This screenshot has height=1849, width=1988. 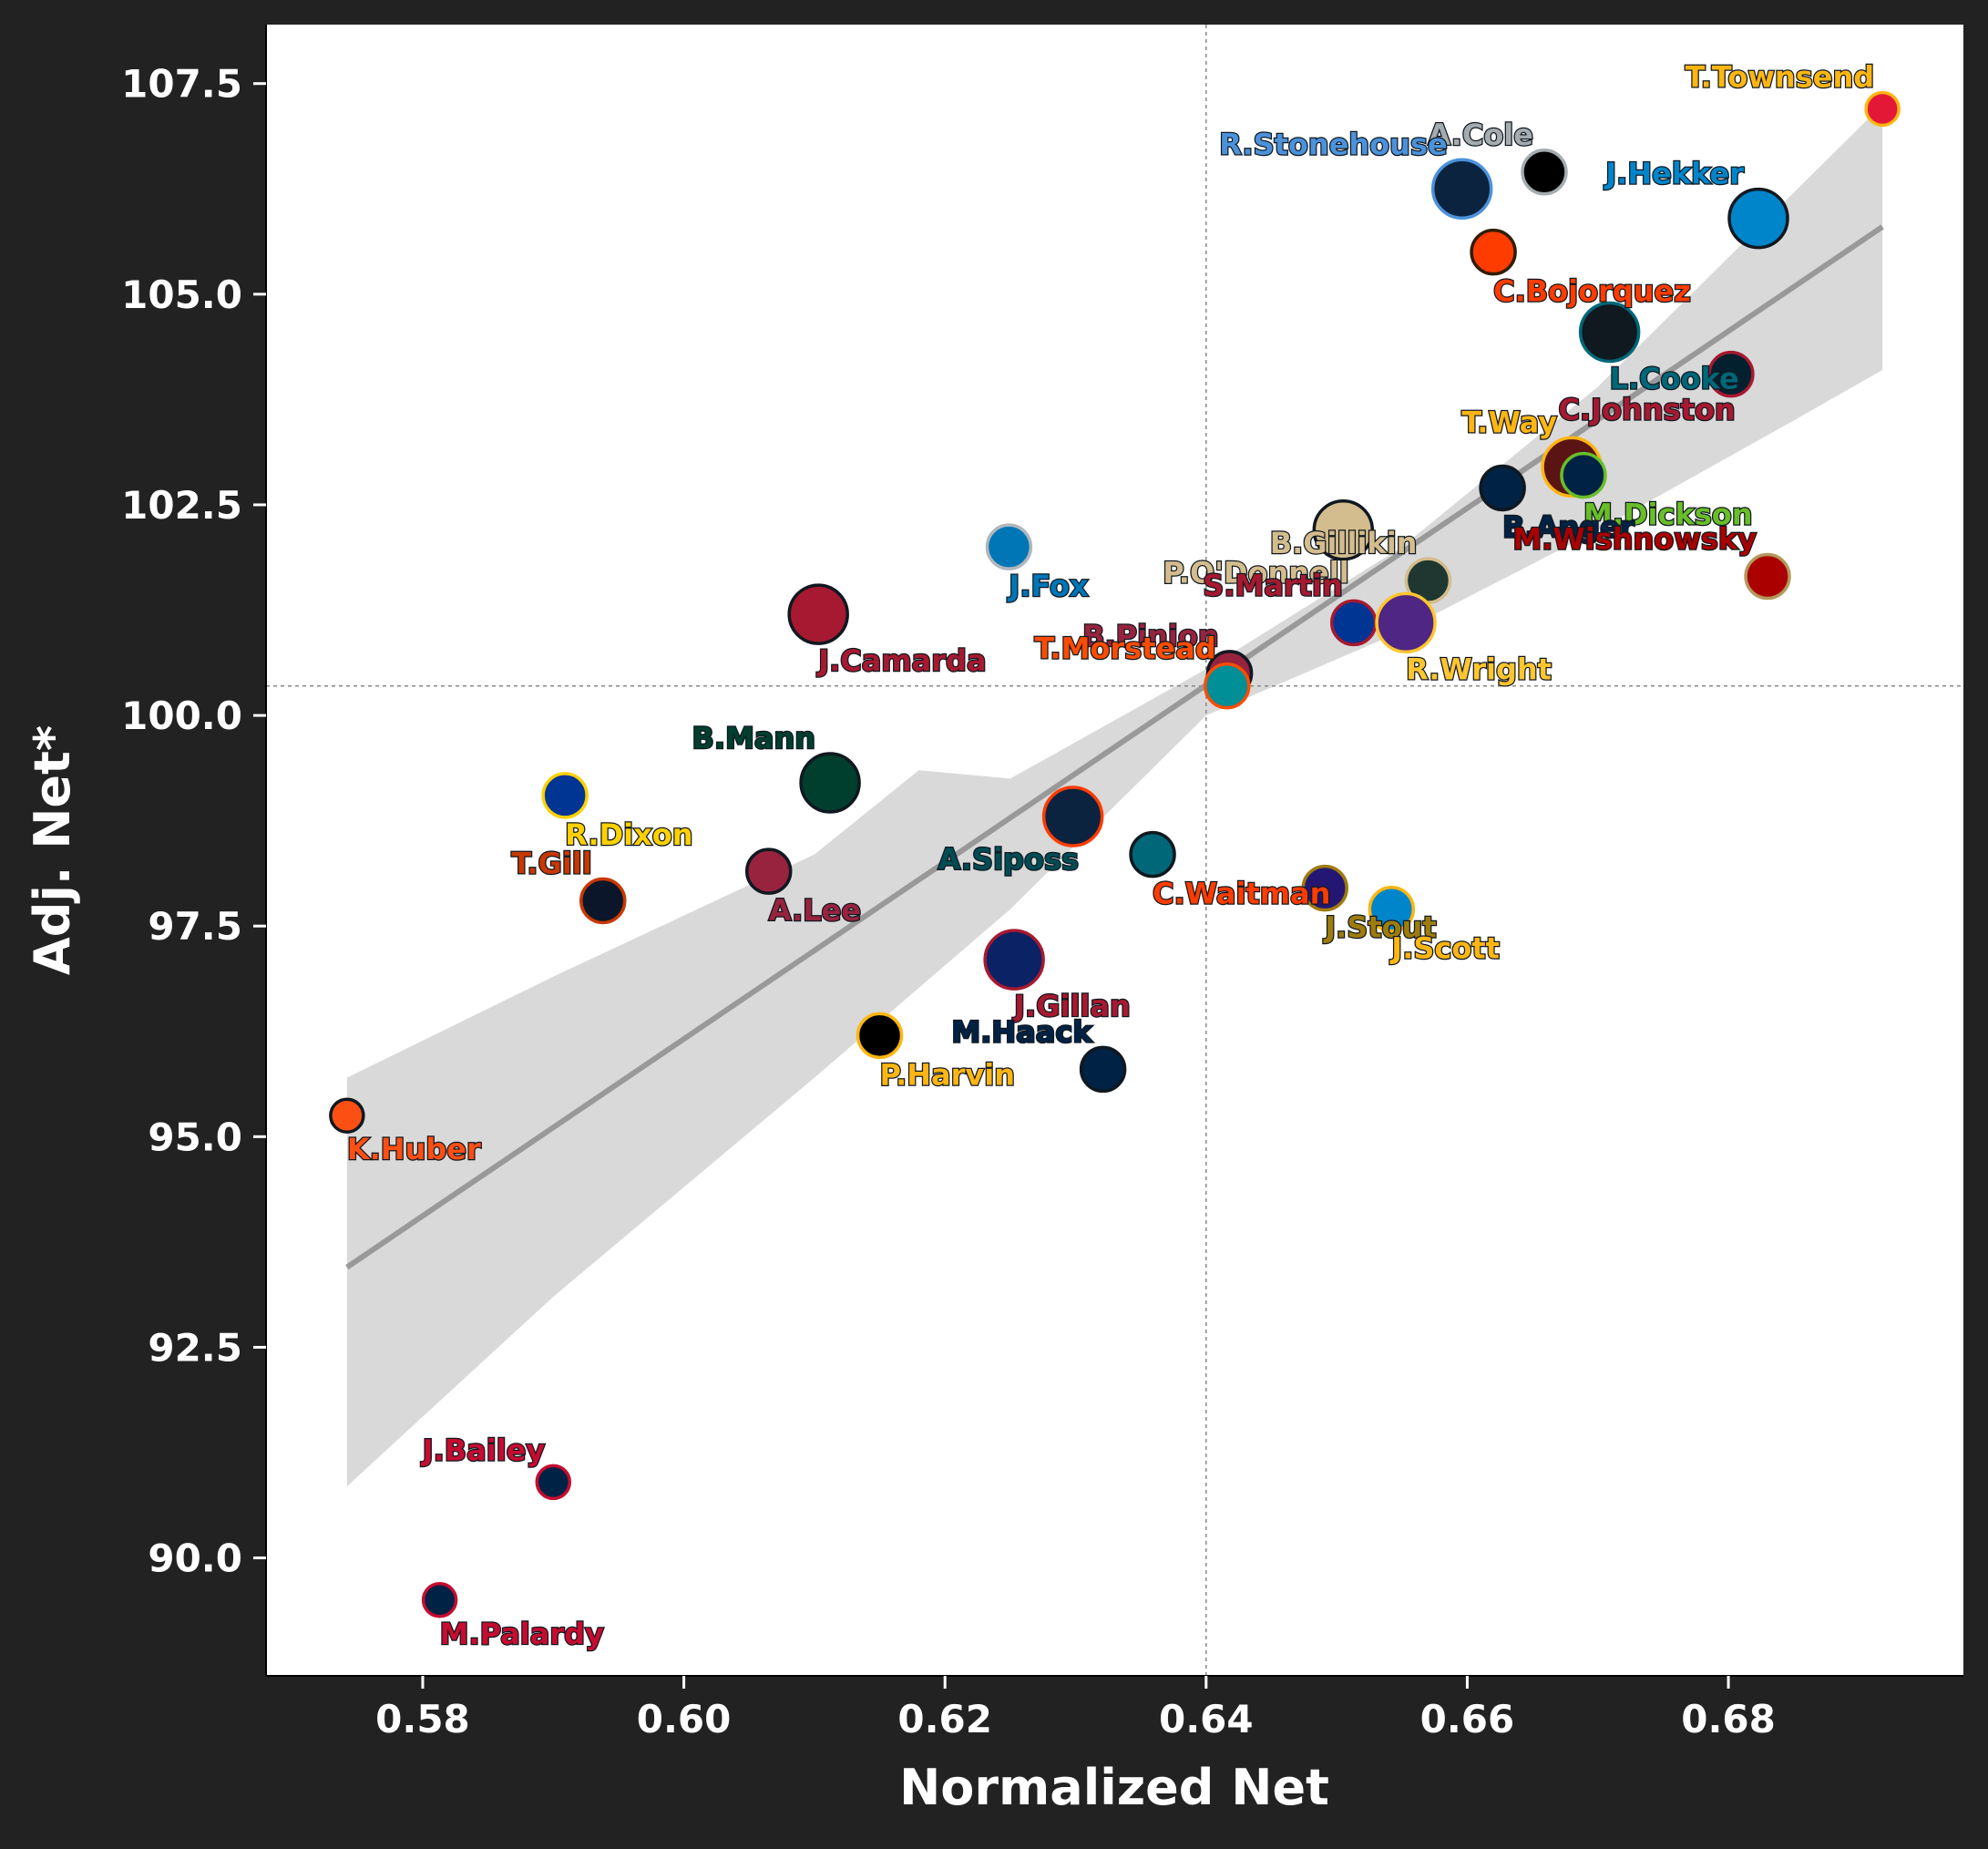 I want to click on point-label: J.Scott, so click(x=1444, y=948).